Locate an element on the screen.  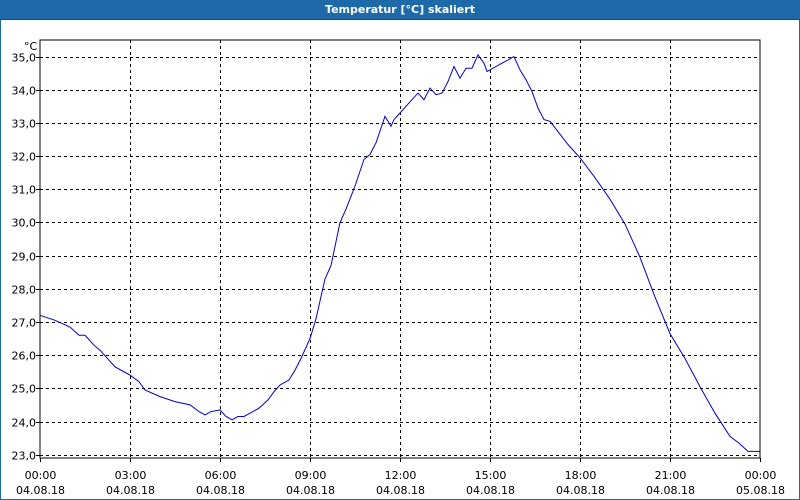
chart-title: Temperatur [°C] skaliert is located at coordinates (400, 10).